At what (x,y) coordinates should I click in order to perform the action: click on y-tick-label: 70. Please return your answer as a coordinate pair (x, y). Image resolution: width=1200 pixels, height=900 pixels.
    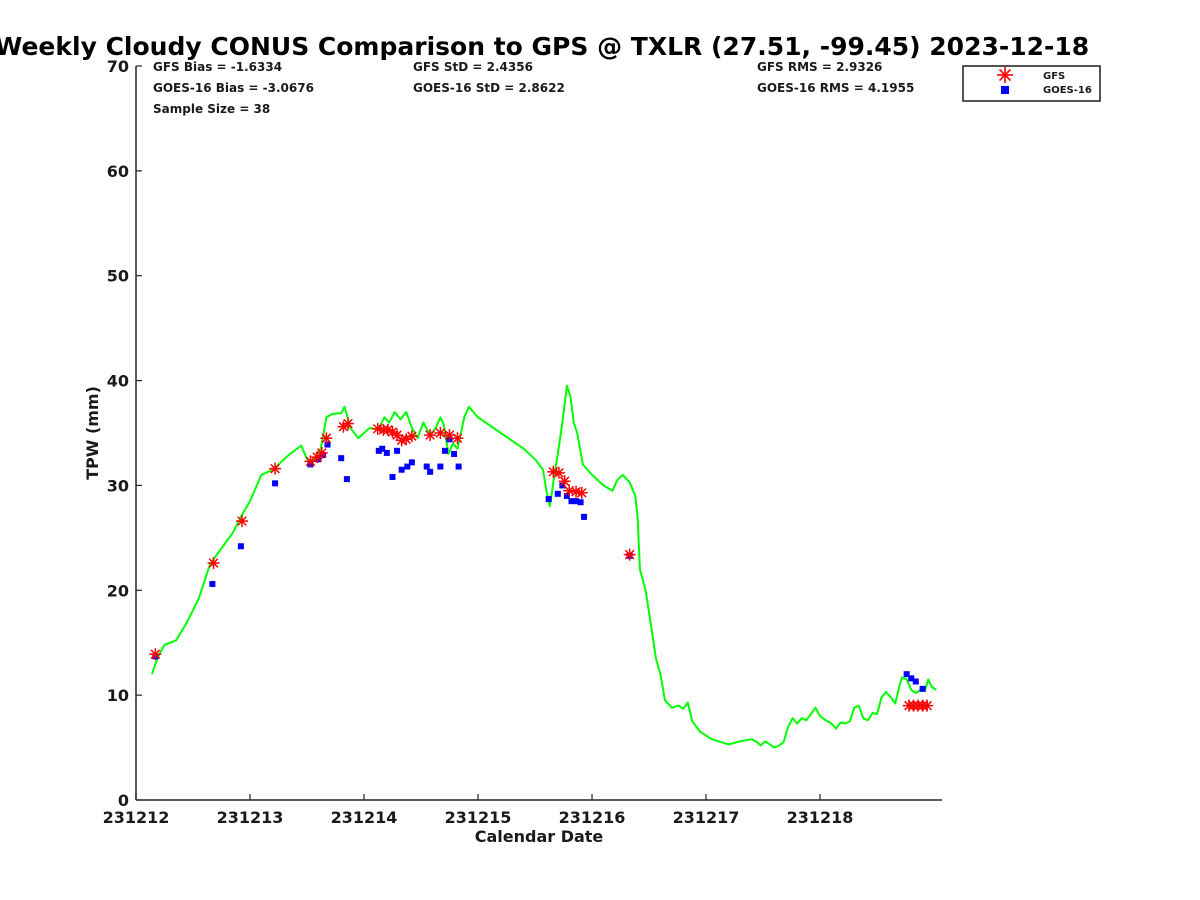
    Looking at the image, I should click on (118, 66).